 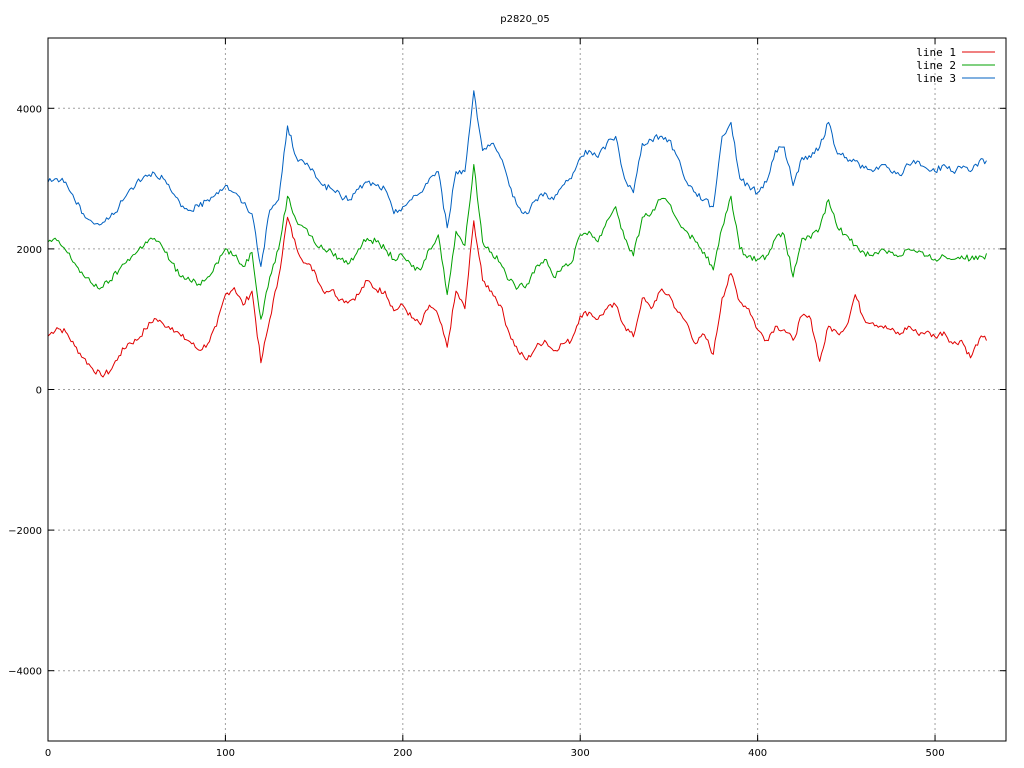 What do you see at coordinates (402, 753) in the screenshot?
I see `x-tick-label: 200` at bounding box center [402, 753].